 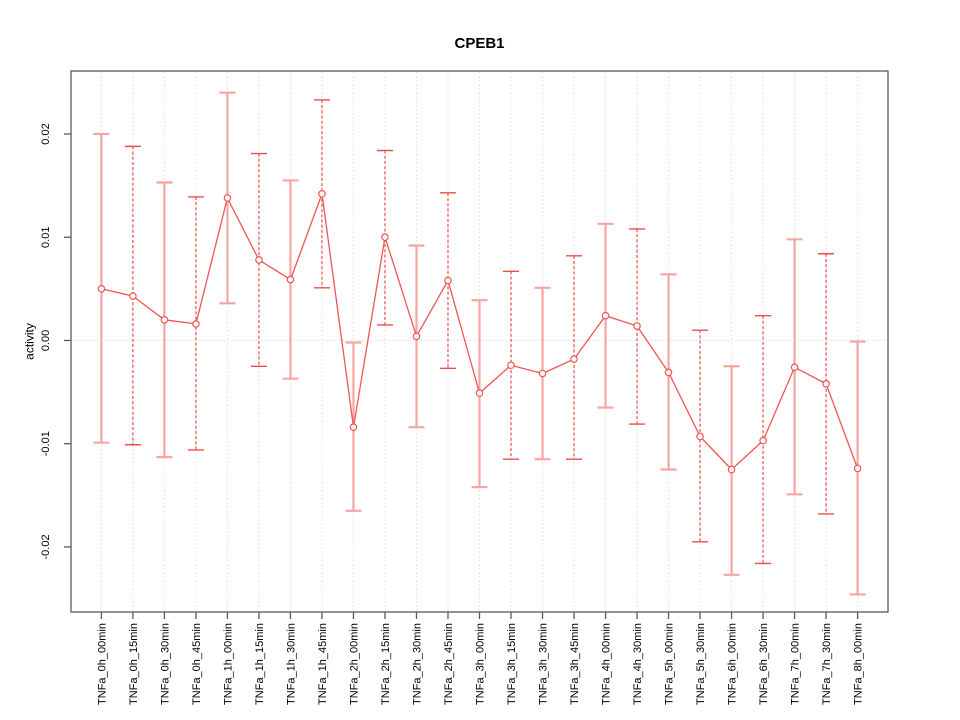 I want to click on x-tick-label: TNFa_3h_15min, so click(x=512, y=664).